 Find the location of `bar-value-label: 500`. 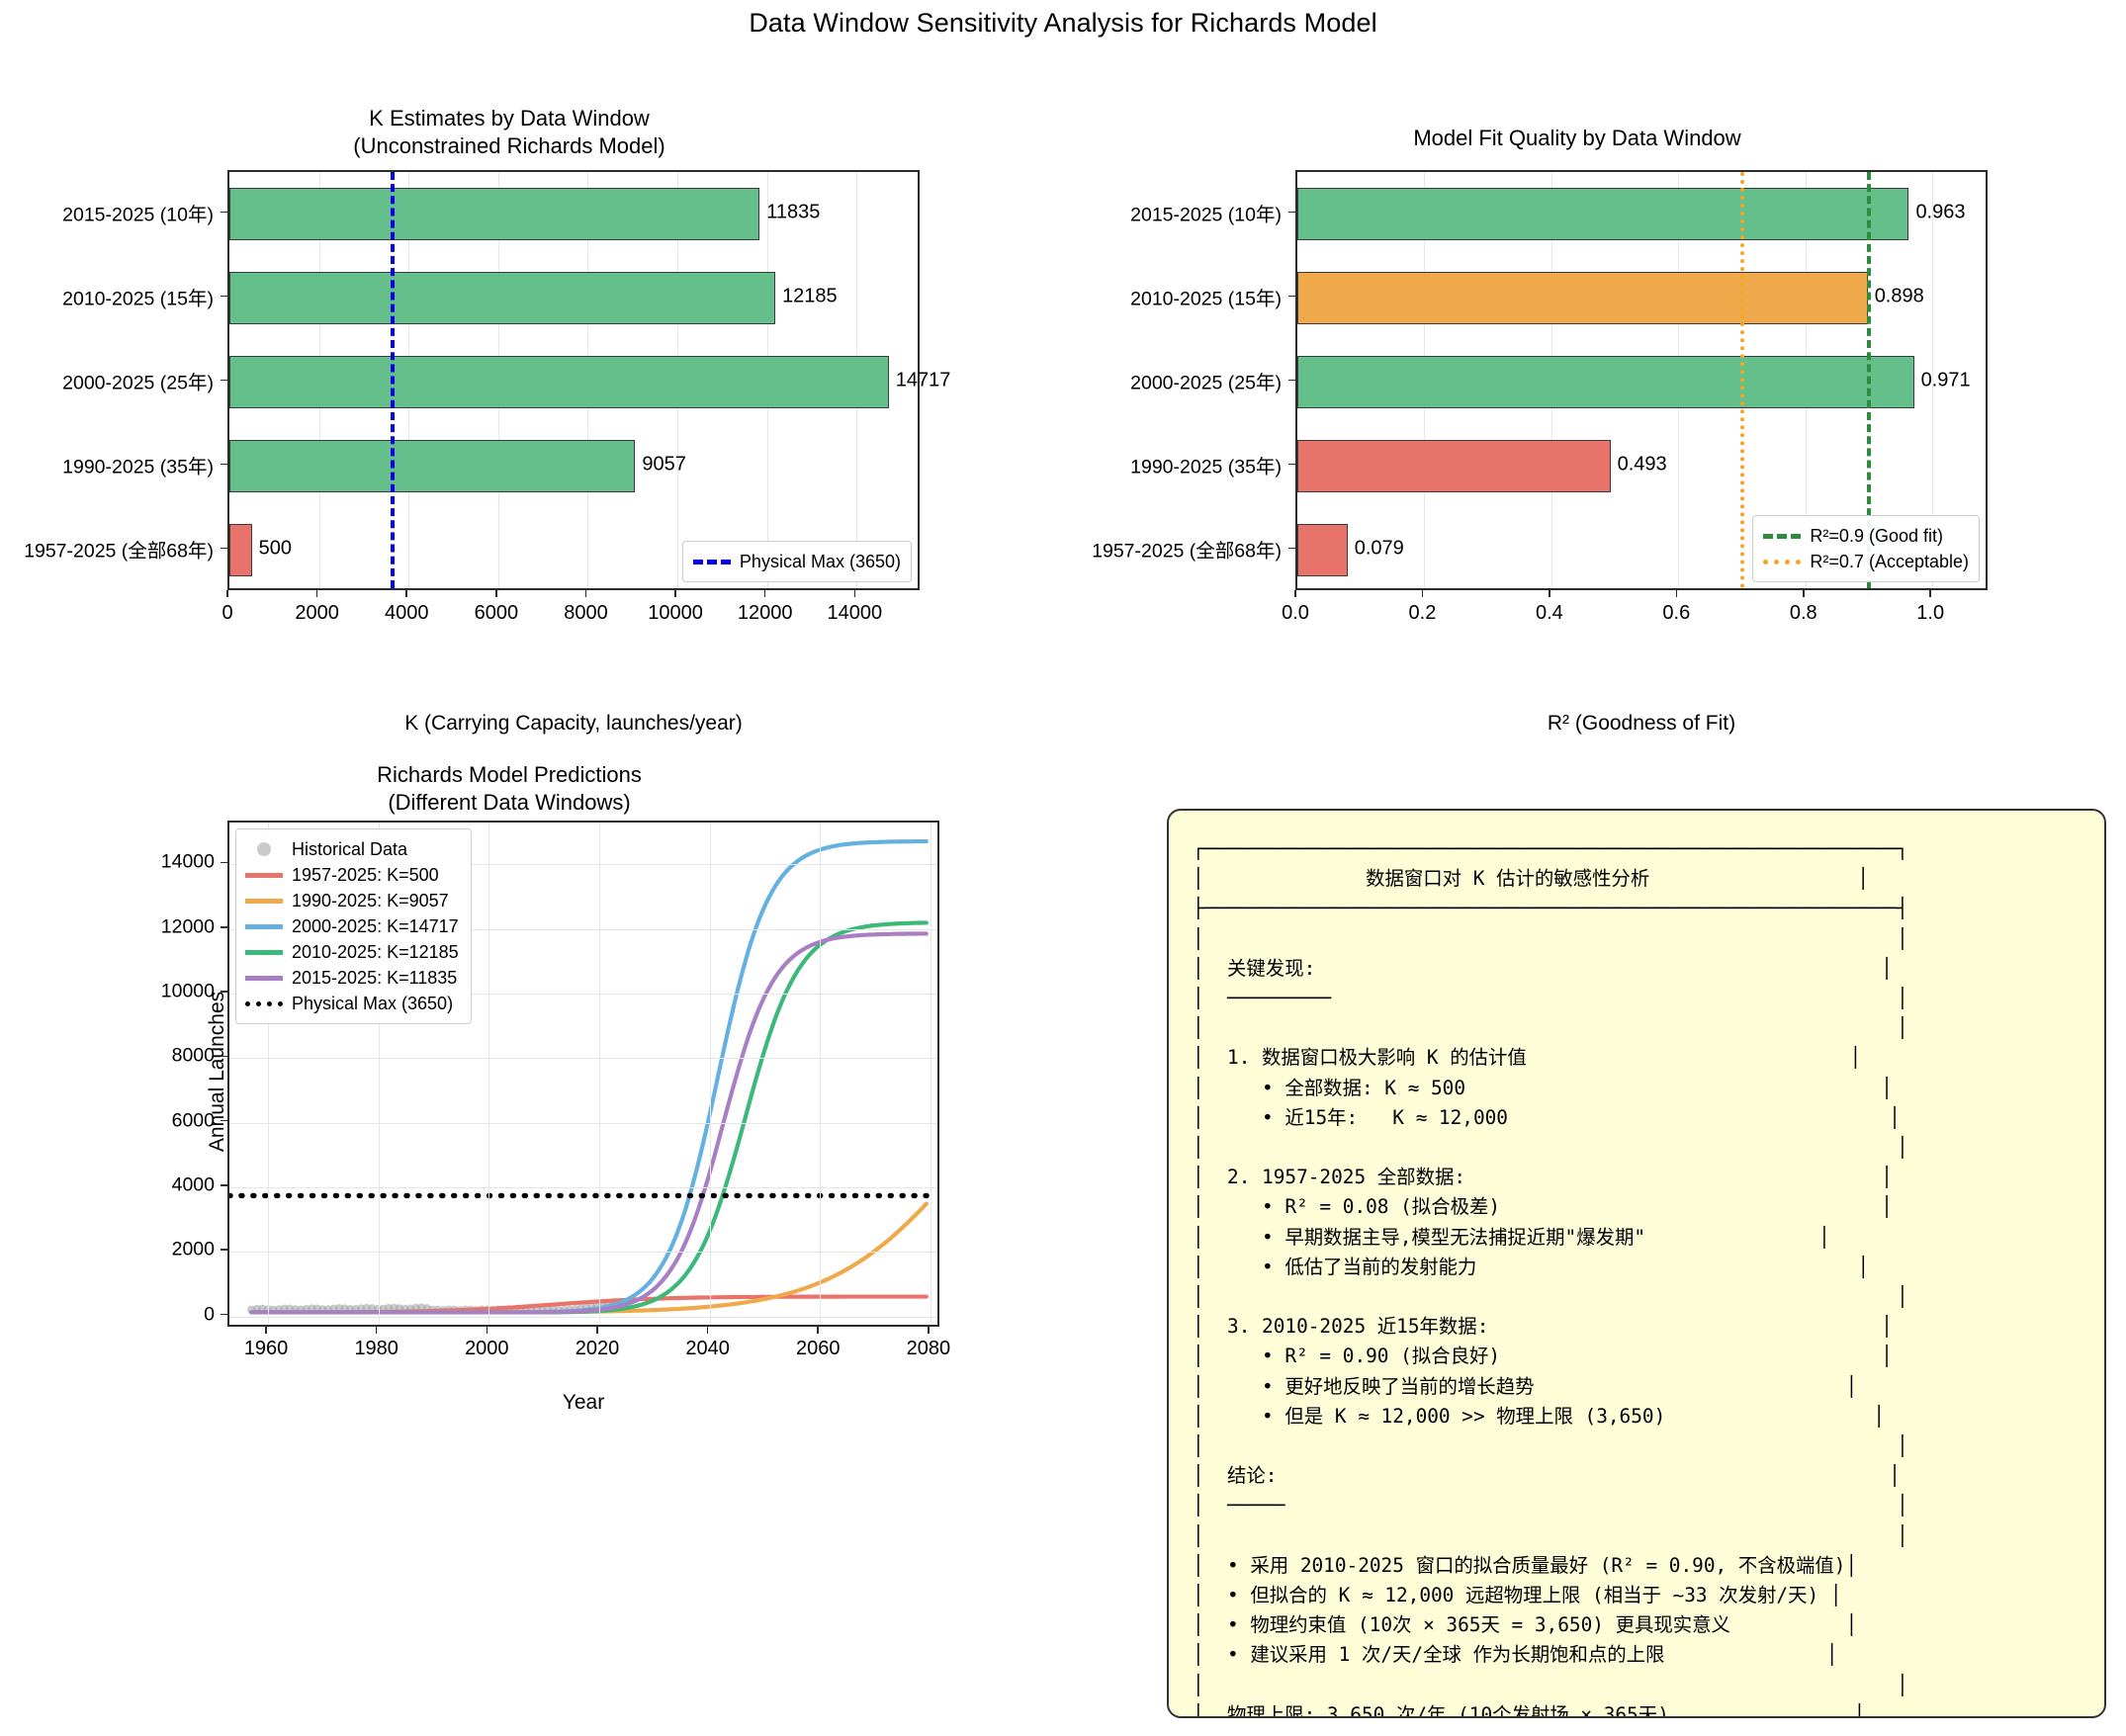

bar-value-label: 500 is located at coordinates (275, 548).